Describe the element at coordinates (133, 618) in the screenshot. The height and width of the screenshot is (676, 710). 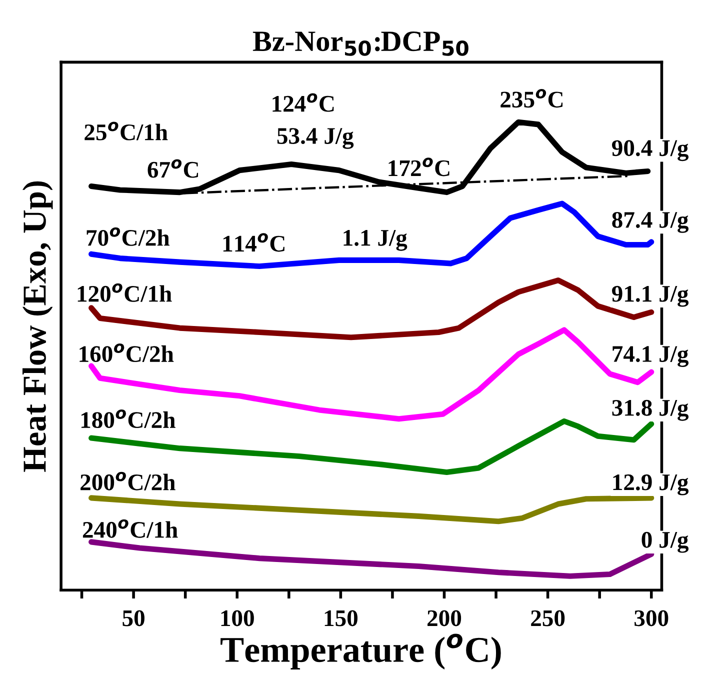
I see `x-tick-label: 50` at that location.